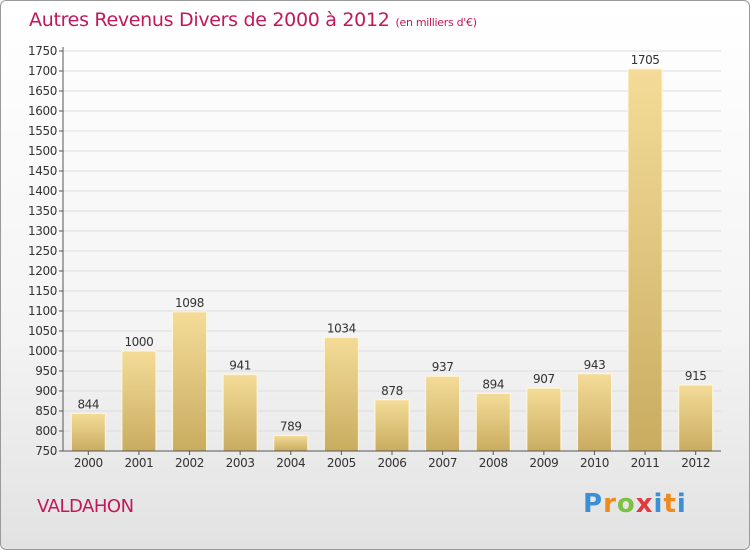  What do you see at coordinates (610, 504) in the screenshot?
I see `logo-letter: r` at bounding box center [610, 504].